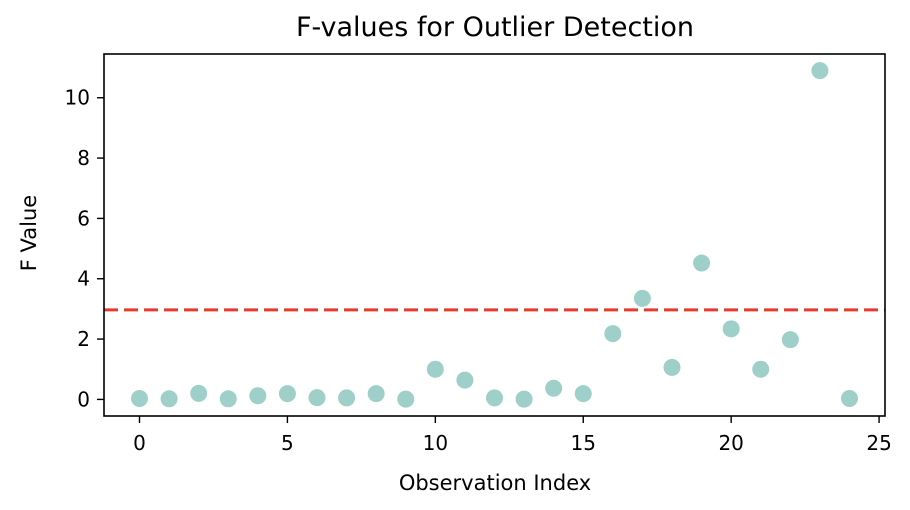  I want to click on y-tick-label: 8, so click(83, 158).